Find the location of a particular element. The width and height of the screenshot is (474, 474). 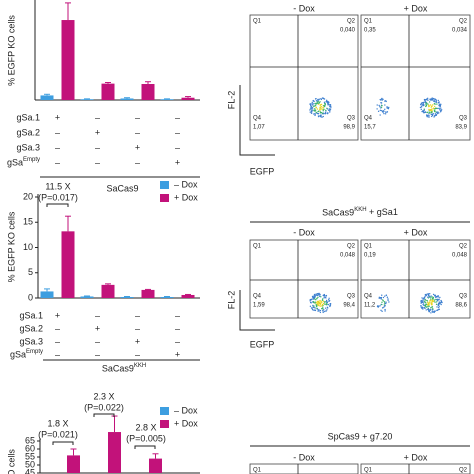

y-axis-label: P KO cells is located at coordinates (11, 461).